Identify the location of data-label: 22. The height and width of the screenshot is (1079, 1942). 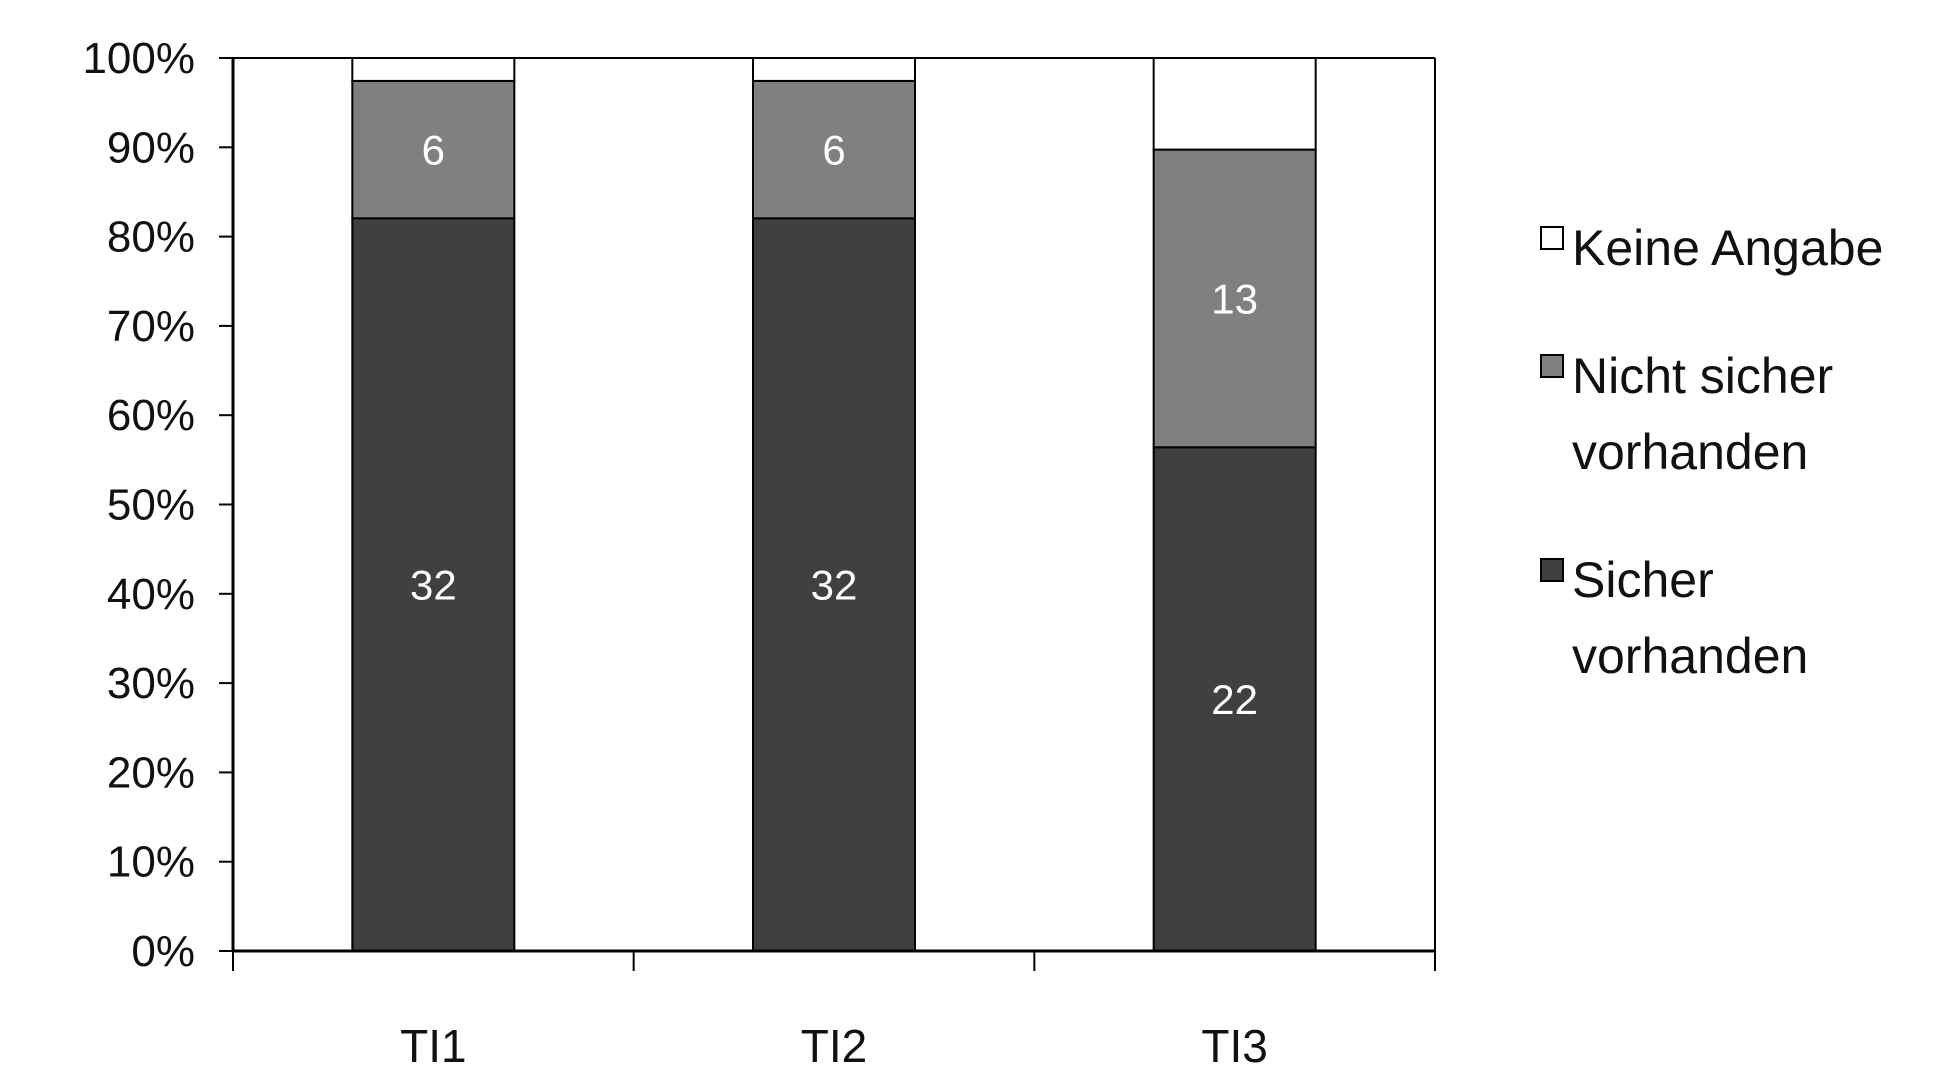
(1234, 699).